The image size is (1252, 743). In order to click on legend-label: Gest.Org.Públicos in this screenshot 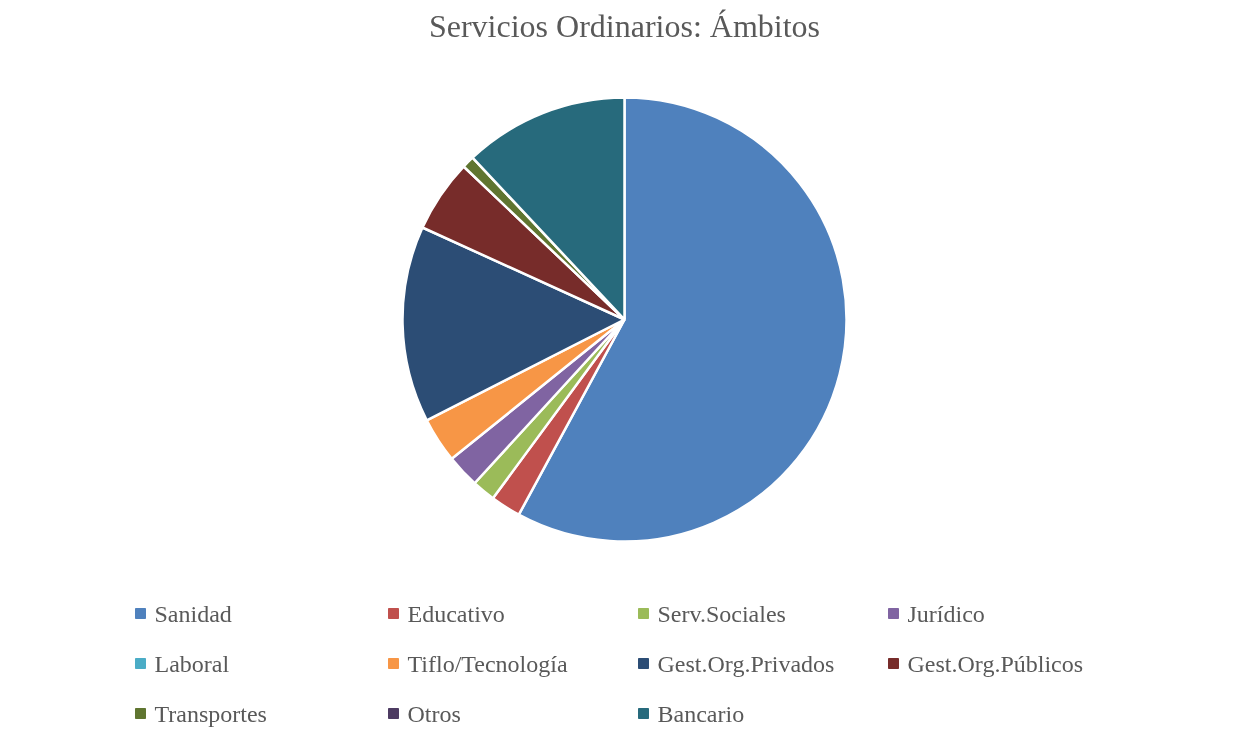, I will do `click(995, 663)`.